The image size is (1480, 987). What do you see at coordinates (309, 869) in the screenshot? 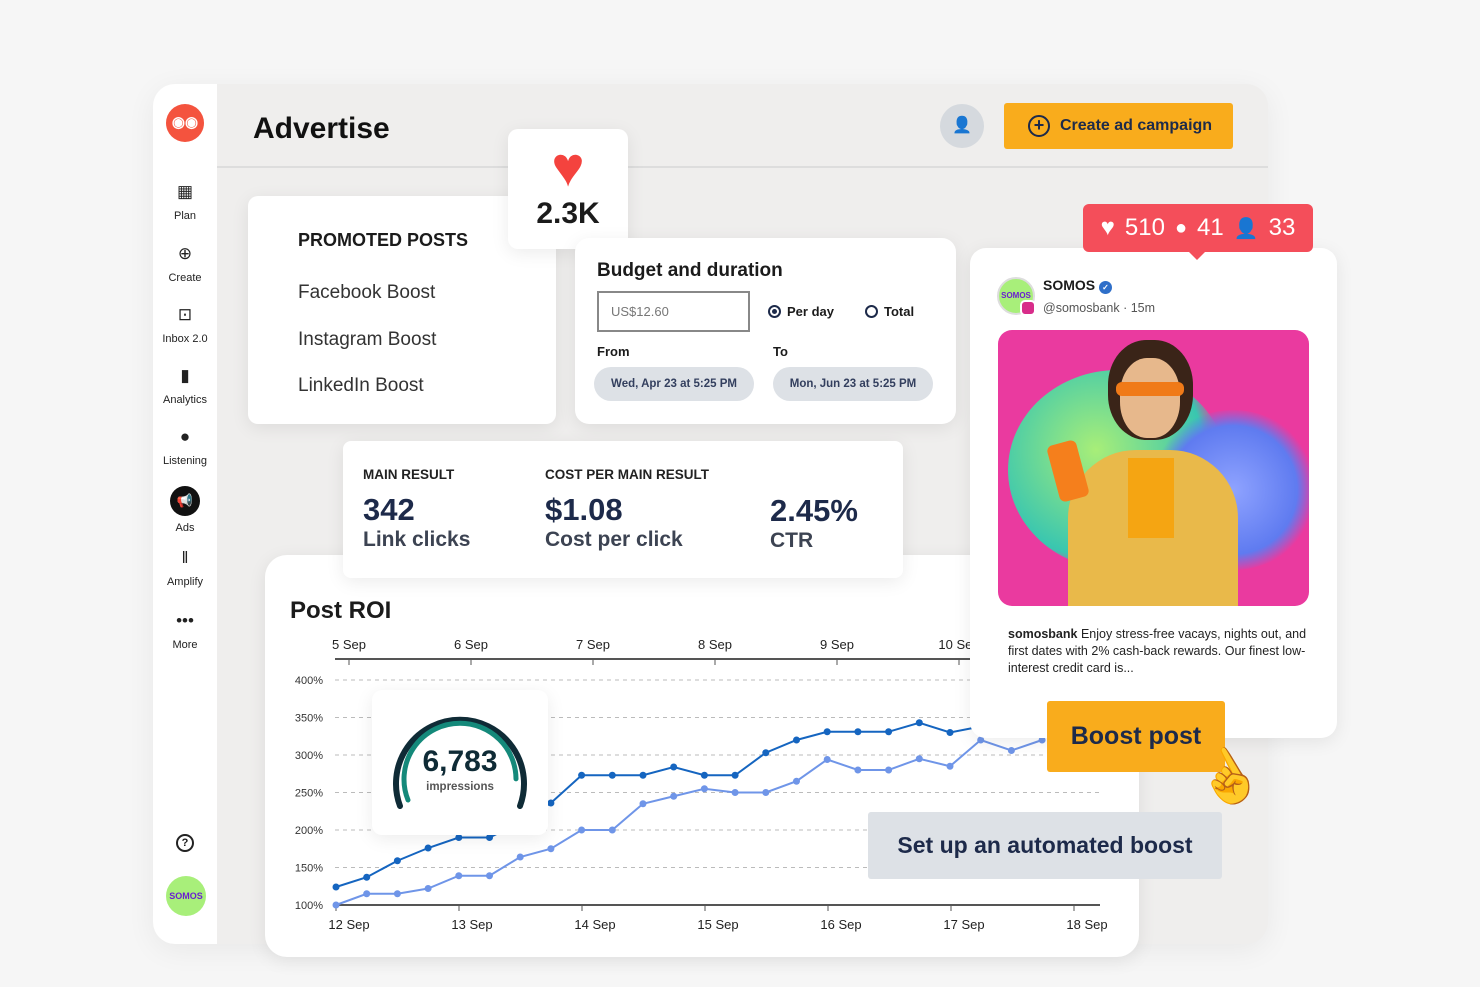
I see `y-tick-label: 150%` at bounding box center [309, 869].